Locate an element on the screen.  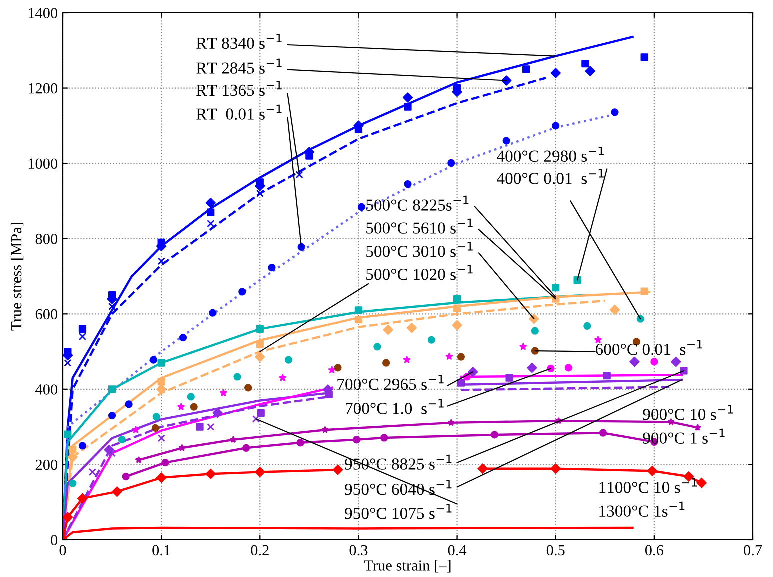
x-tick-label: 0.2 is located at coordinates (260, 550).